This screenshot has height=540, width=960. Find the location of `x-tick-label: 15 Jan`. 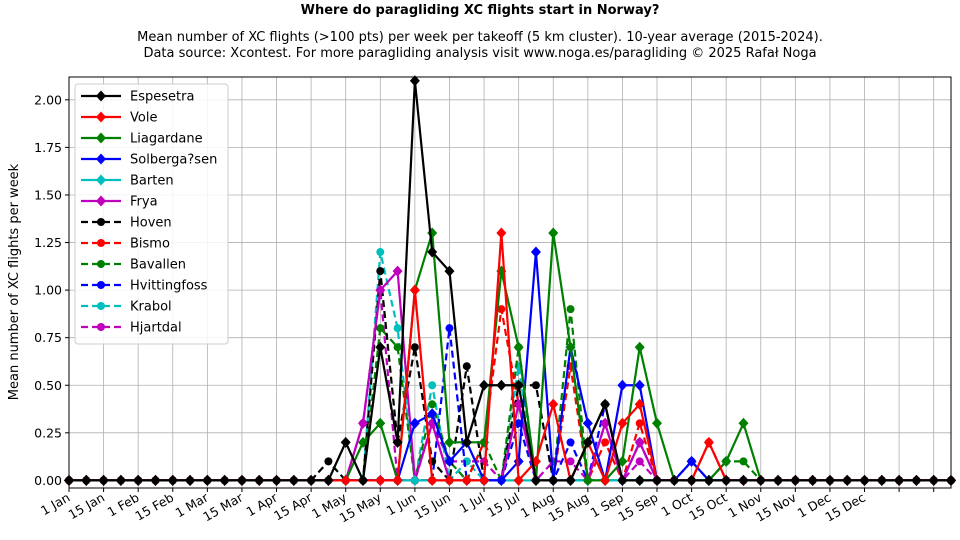

x-tick-label: 15 Jan is located at coordinates (86, 506).